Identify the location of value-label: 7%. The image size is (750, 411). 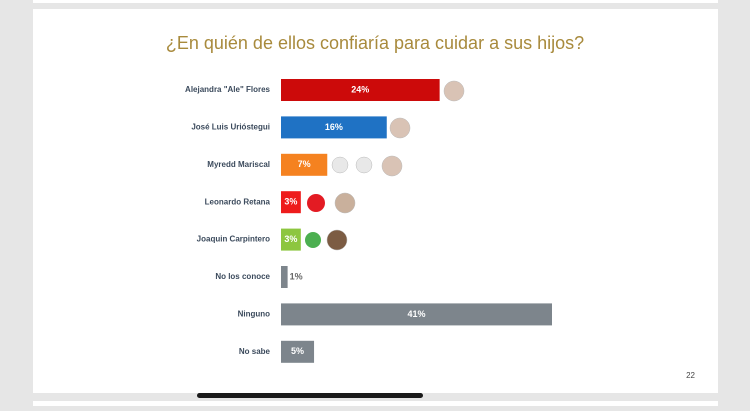
(304, 164).